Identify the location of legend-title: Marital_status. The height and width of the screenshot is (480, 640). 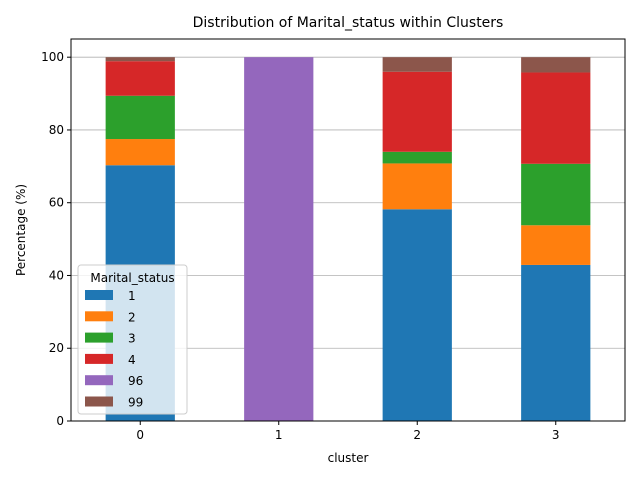
(132, 278).